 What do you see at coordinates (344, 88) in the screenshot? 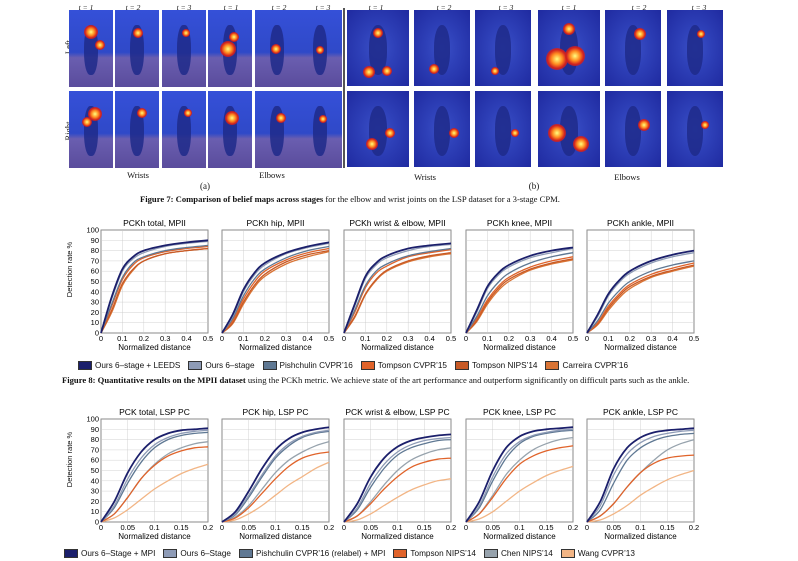
I see `group-divider` at bounding box center [344, 88].